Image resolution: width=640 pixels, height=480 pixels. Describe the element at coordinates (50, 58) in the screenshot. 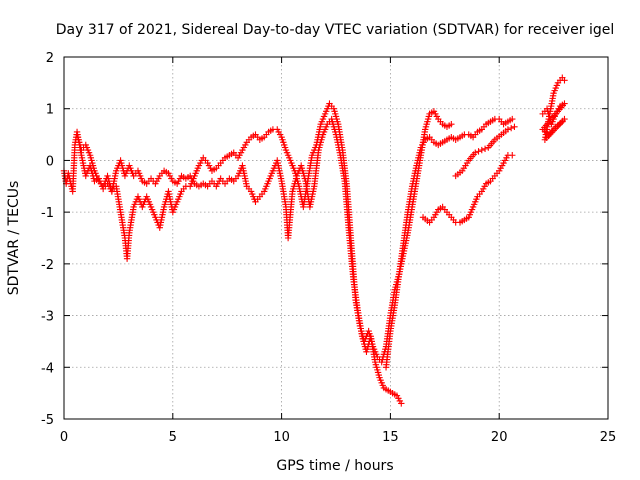

I see `y-tick-label: 2` at that location.